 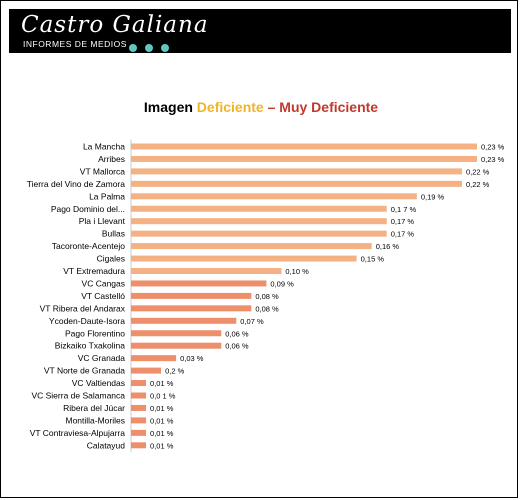 What do you see at coordinates (106, 445) in the screenshot?
I see `category-label: Calatayud` at bounding box center [106, 445].